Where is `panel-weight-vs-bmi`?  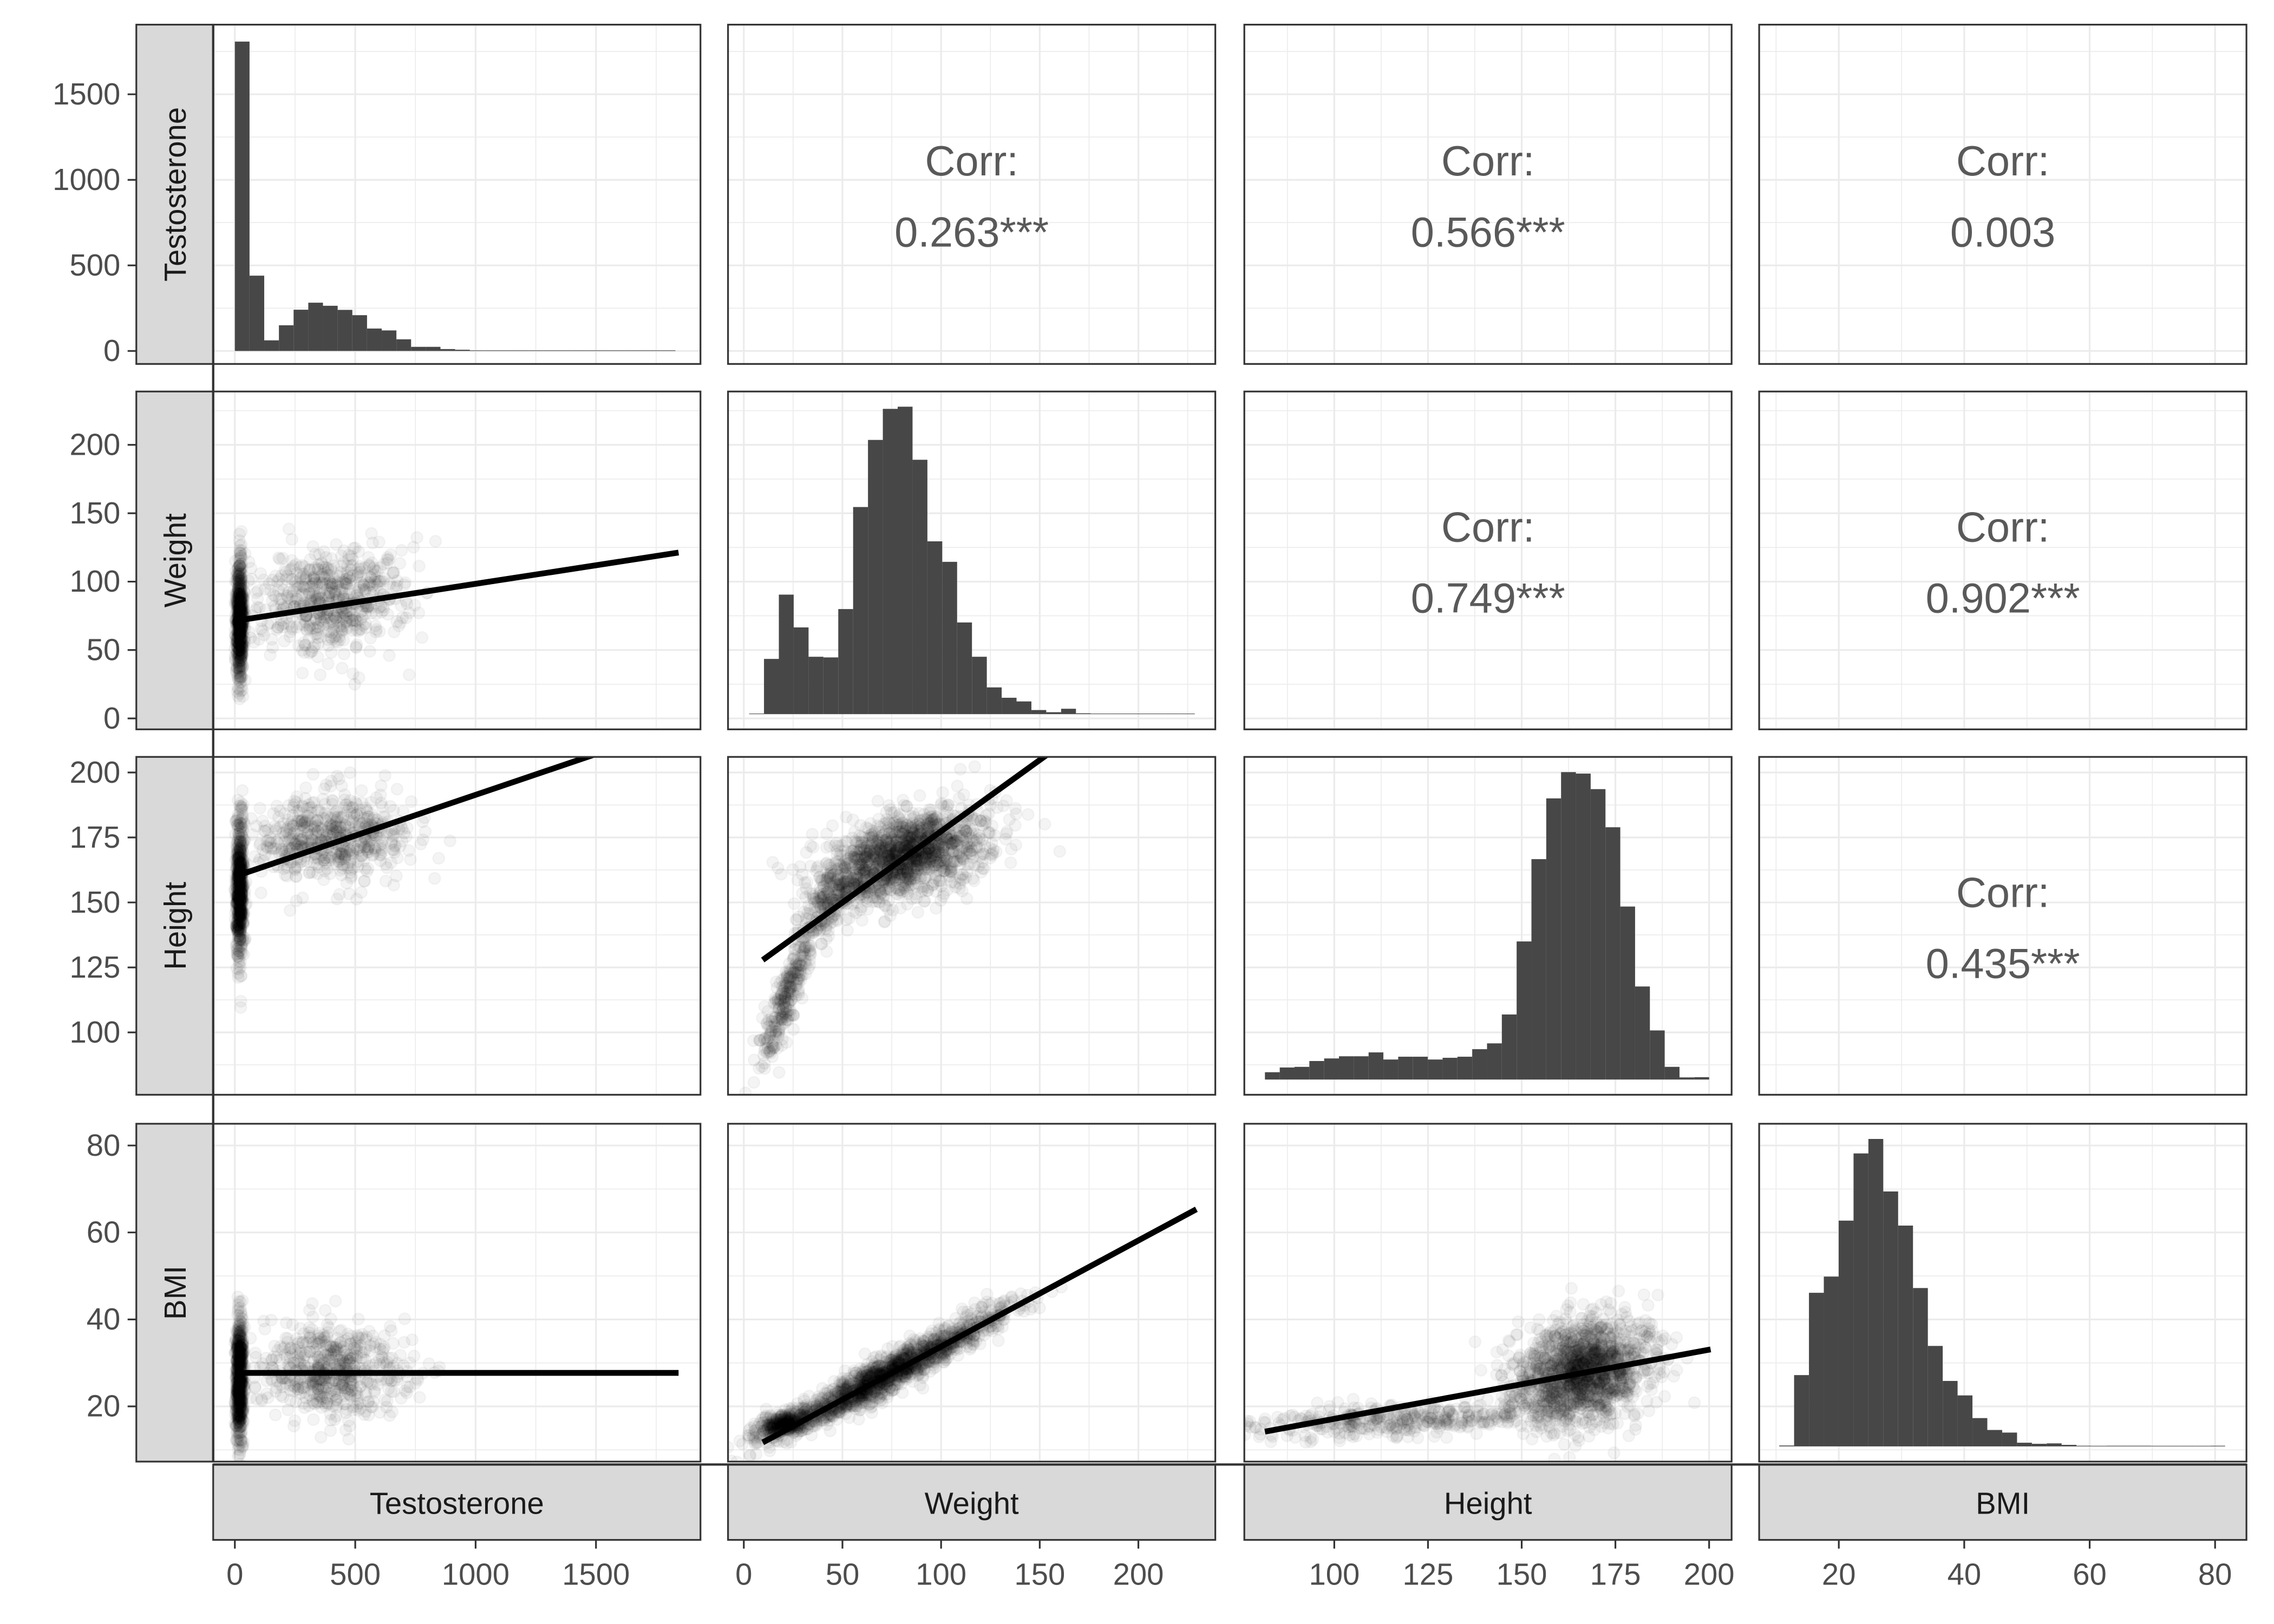
panel-weight-vs-bmi is located at coordinates (2003, 560).